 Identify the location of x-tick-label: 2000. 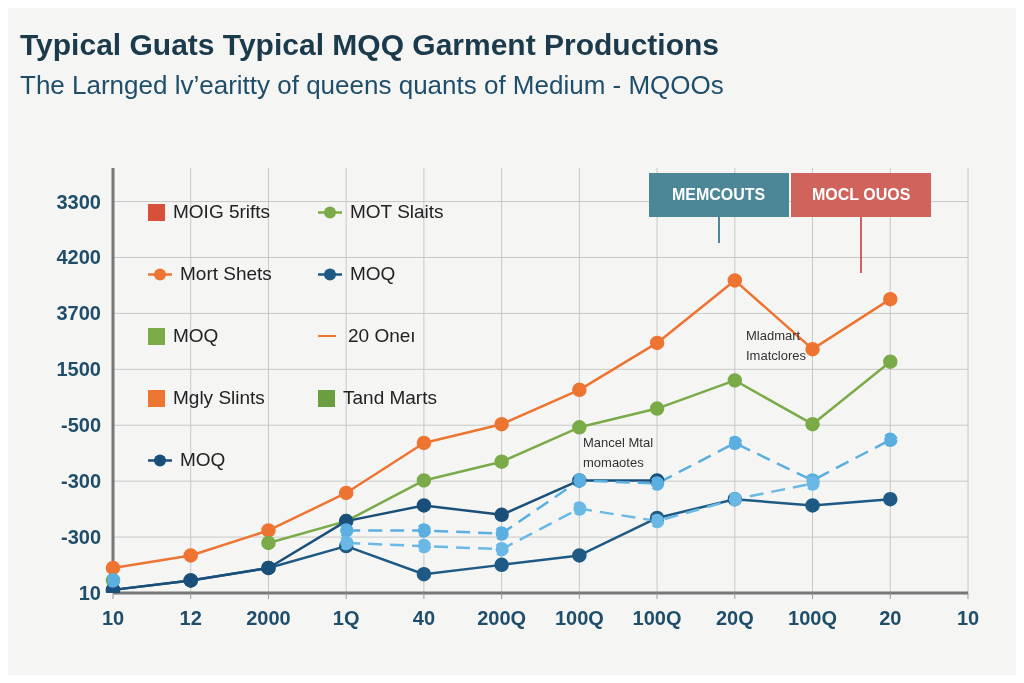
(268, 618).